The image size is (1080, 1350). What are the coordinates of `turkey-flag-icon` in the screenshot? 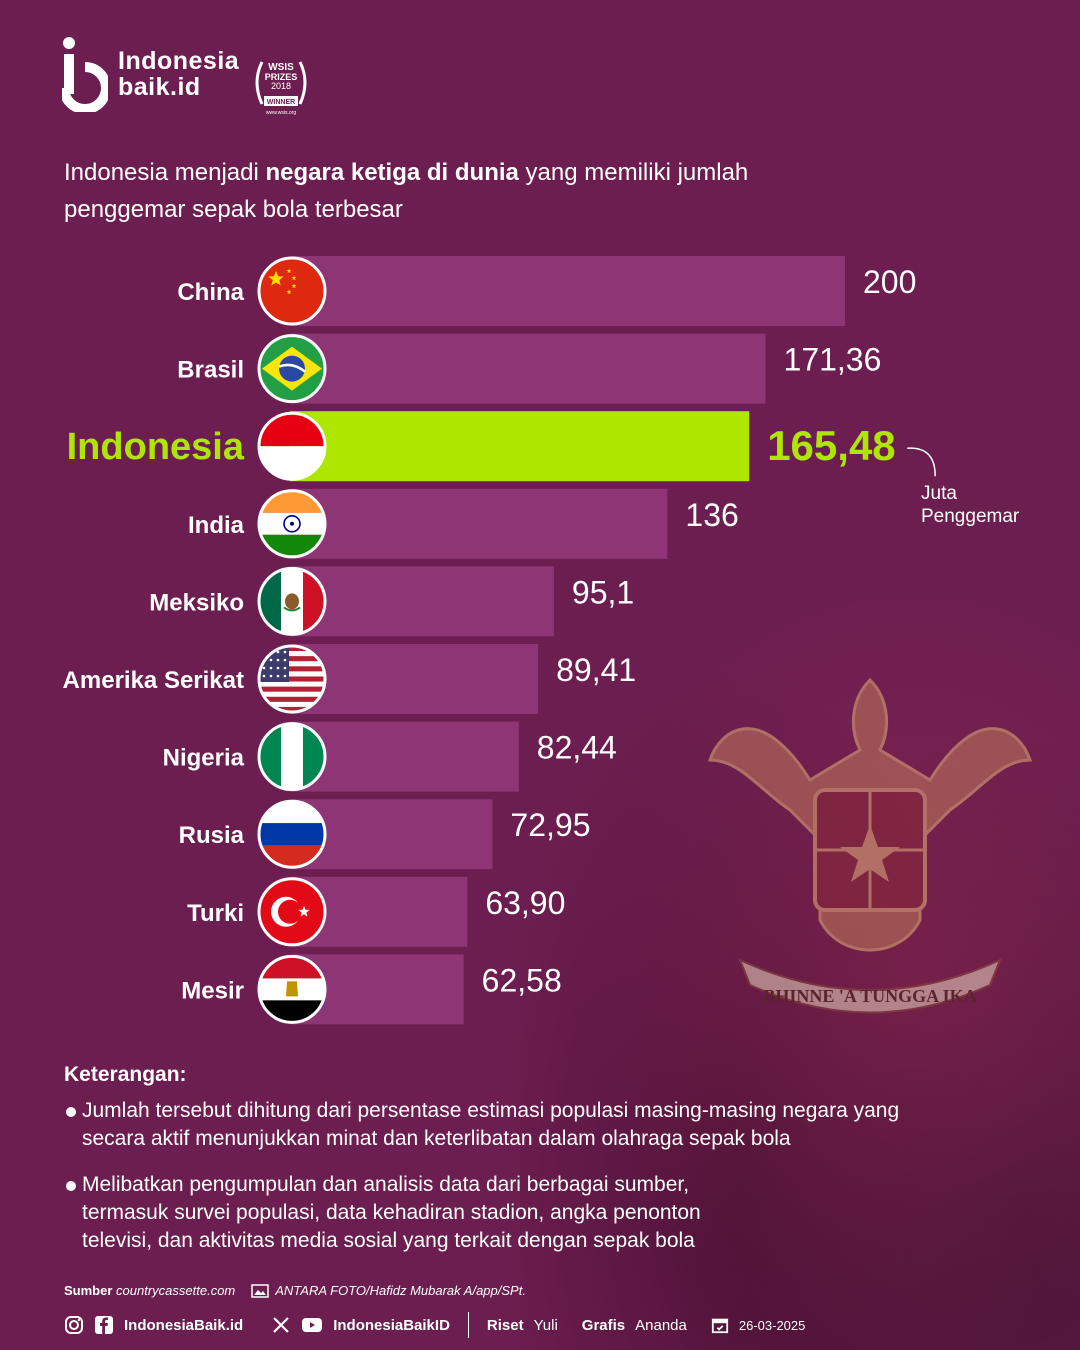 It's located at (292, 911).